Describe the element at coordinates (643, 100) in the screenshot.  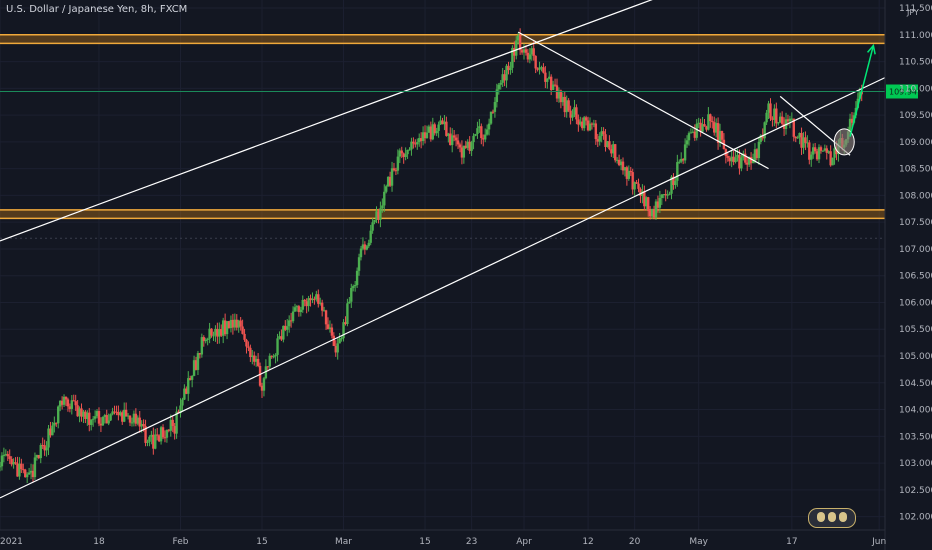
I see `trendline-downtrend-major` at that location.